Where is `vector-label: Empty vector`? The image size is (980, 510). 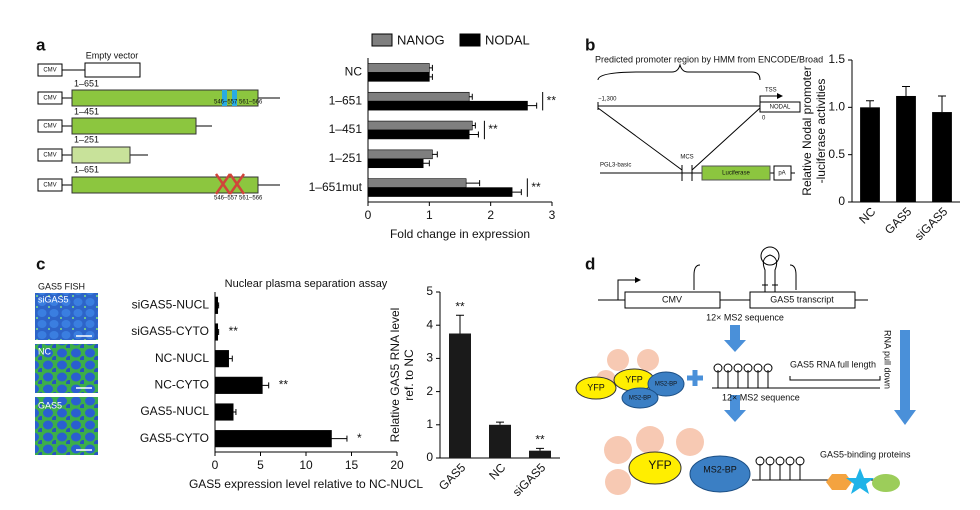 vector-label: Empty vector is located at coordinates (112, 55).